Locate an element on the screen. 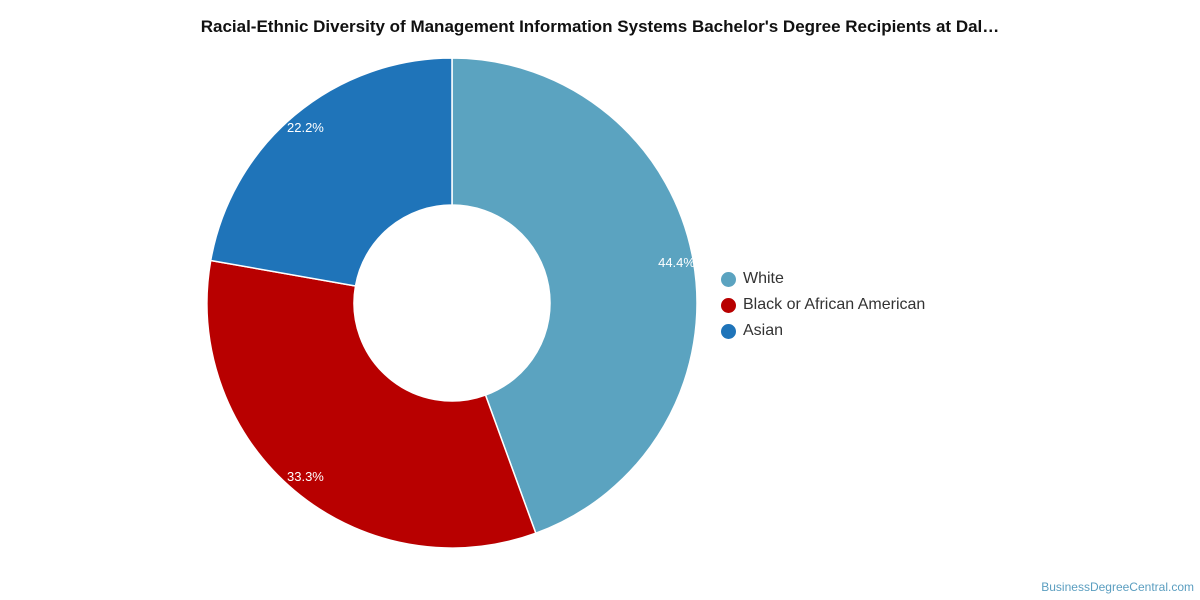  legend-label-white: White is located at coordinates (763, 278).